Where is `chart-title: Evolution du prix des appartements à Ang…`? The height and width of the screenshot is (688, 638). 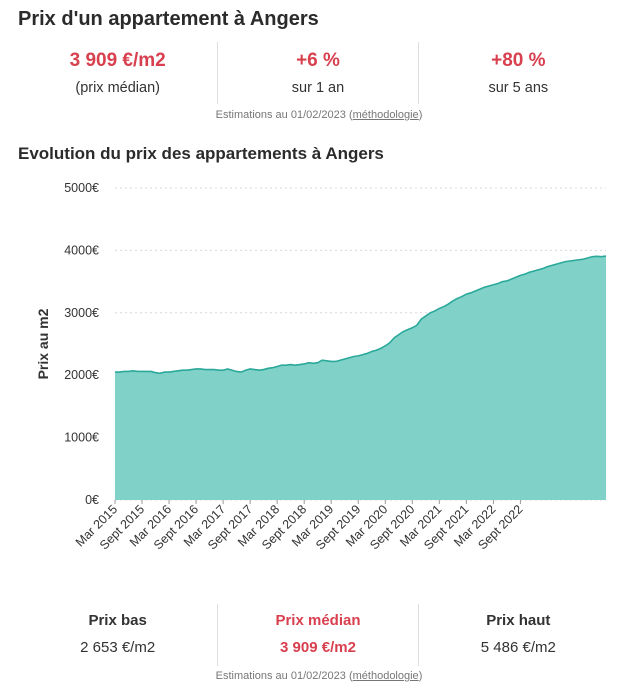 chart-title: Evolution du prix des appartements à Ang… is located at coordinates (201, 153).